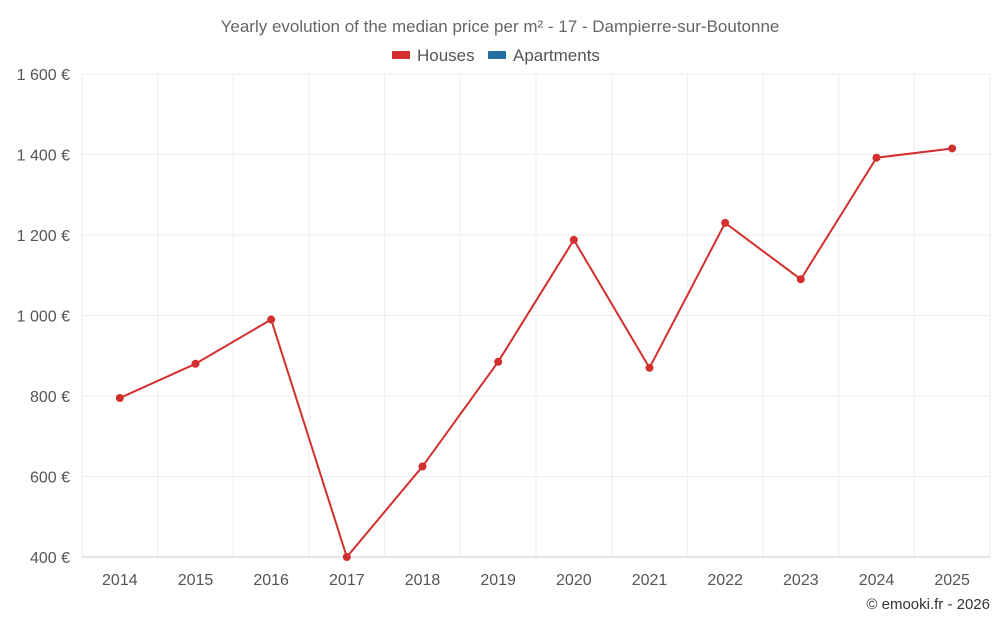  I want to click on legend-item-apartments: Apartments, so click(544, 55).